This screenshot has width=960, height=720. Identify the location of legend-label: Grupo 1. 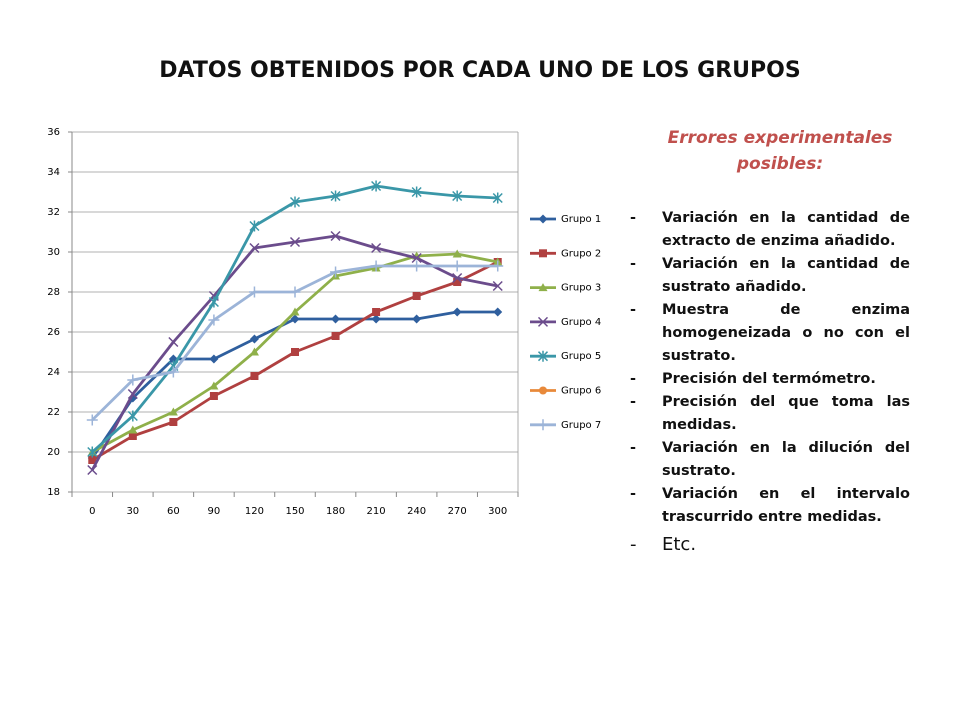
(581, 219).